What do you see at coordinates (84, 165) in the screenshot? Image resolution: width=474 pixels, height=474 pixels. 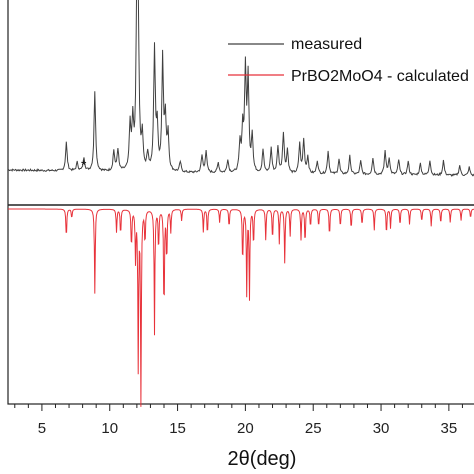 I see `impurity-marker: *` at bounding box center [84, 165].